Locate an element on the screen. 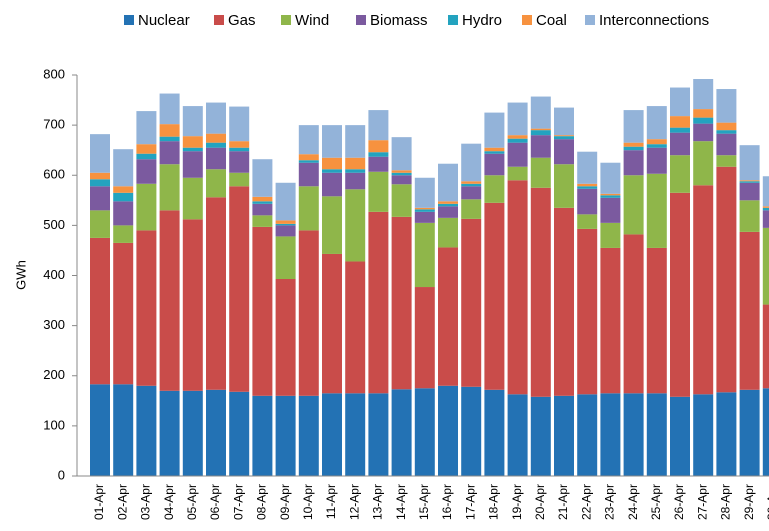 This screenshot has width=769, height=531. x-tick-label: 13-Apr is located at coordinates (378, 502).